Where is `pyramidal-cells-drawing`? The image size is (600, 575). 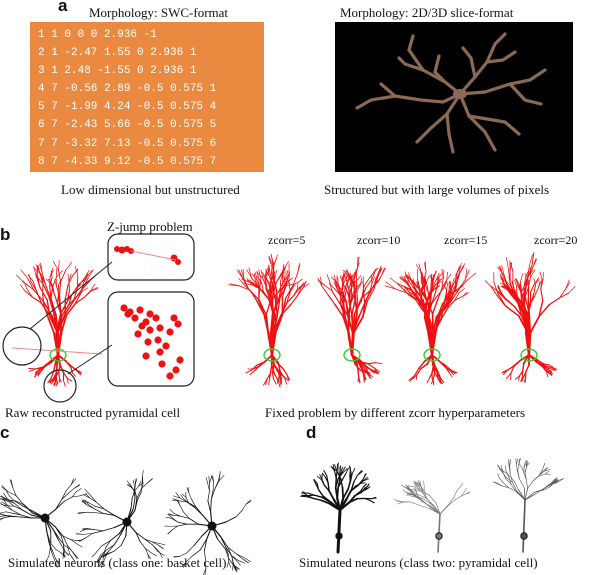 pyramidal-cells-drawing is located at coordinates (432, 506).